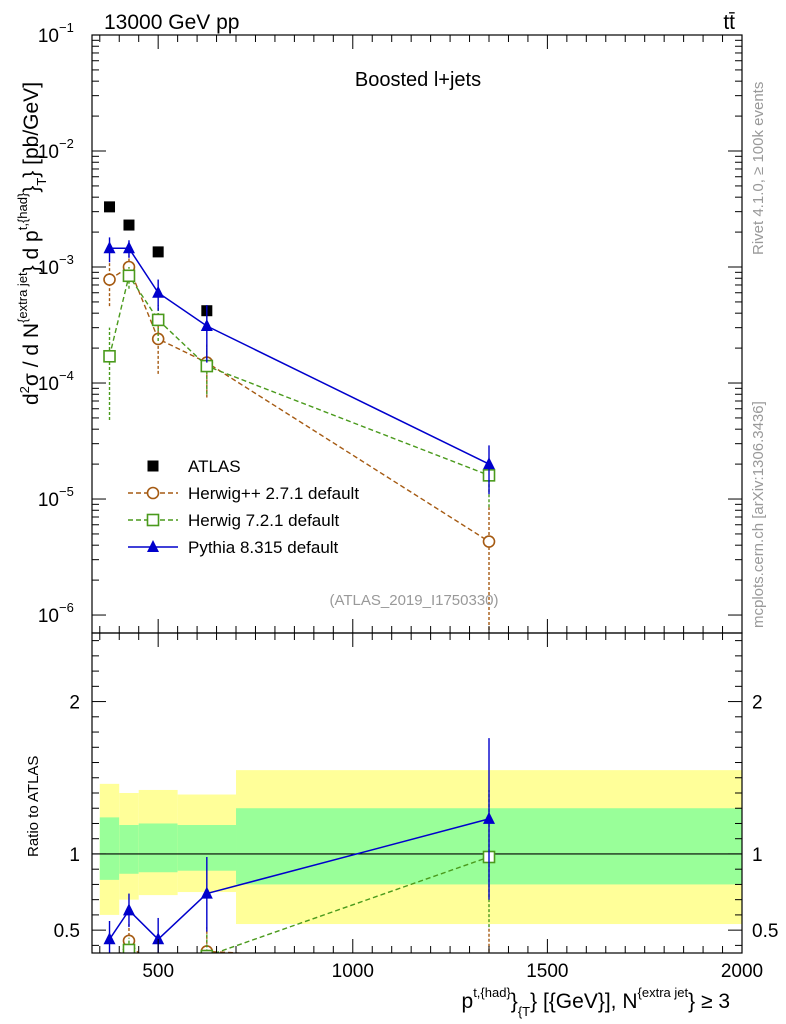 This screenshot has height=1024, width=786. Describe the element at coordinates (263, 547) in the screenshot. I see `legend-pythia-8-315-default-label: Pythia 8.315 default` at that location.